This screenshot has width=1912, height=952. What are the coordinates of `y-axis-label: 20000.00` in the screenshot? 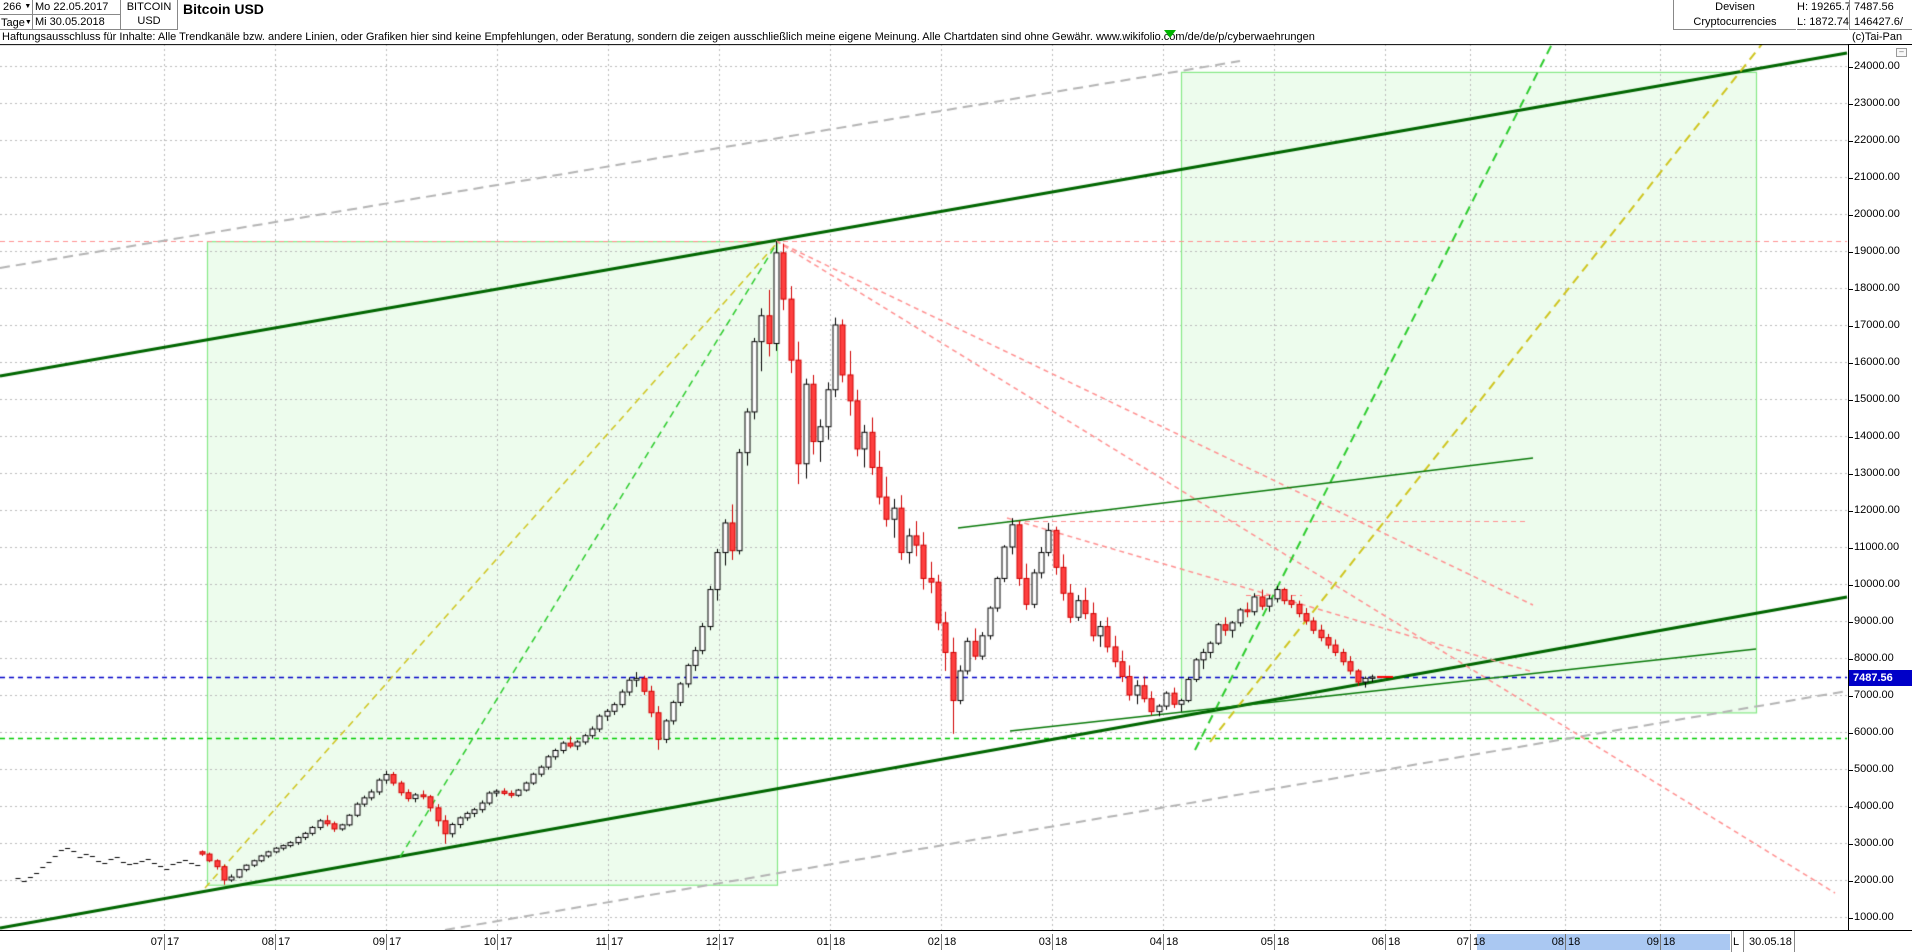 It's located at (1874, 214).